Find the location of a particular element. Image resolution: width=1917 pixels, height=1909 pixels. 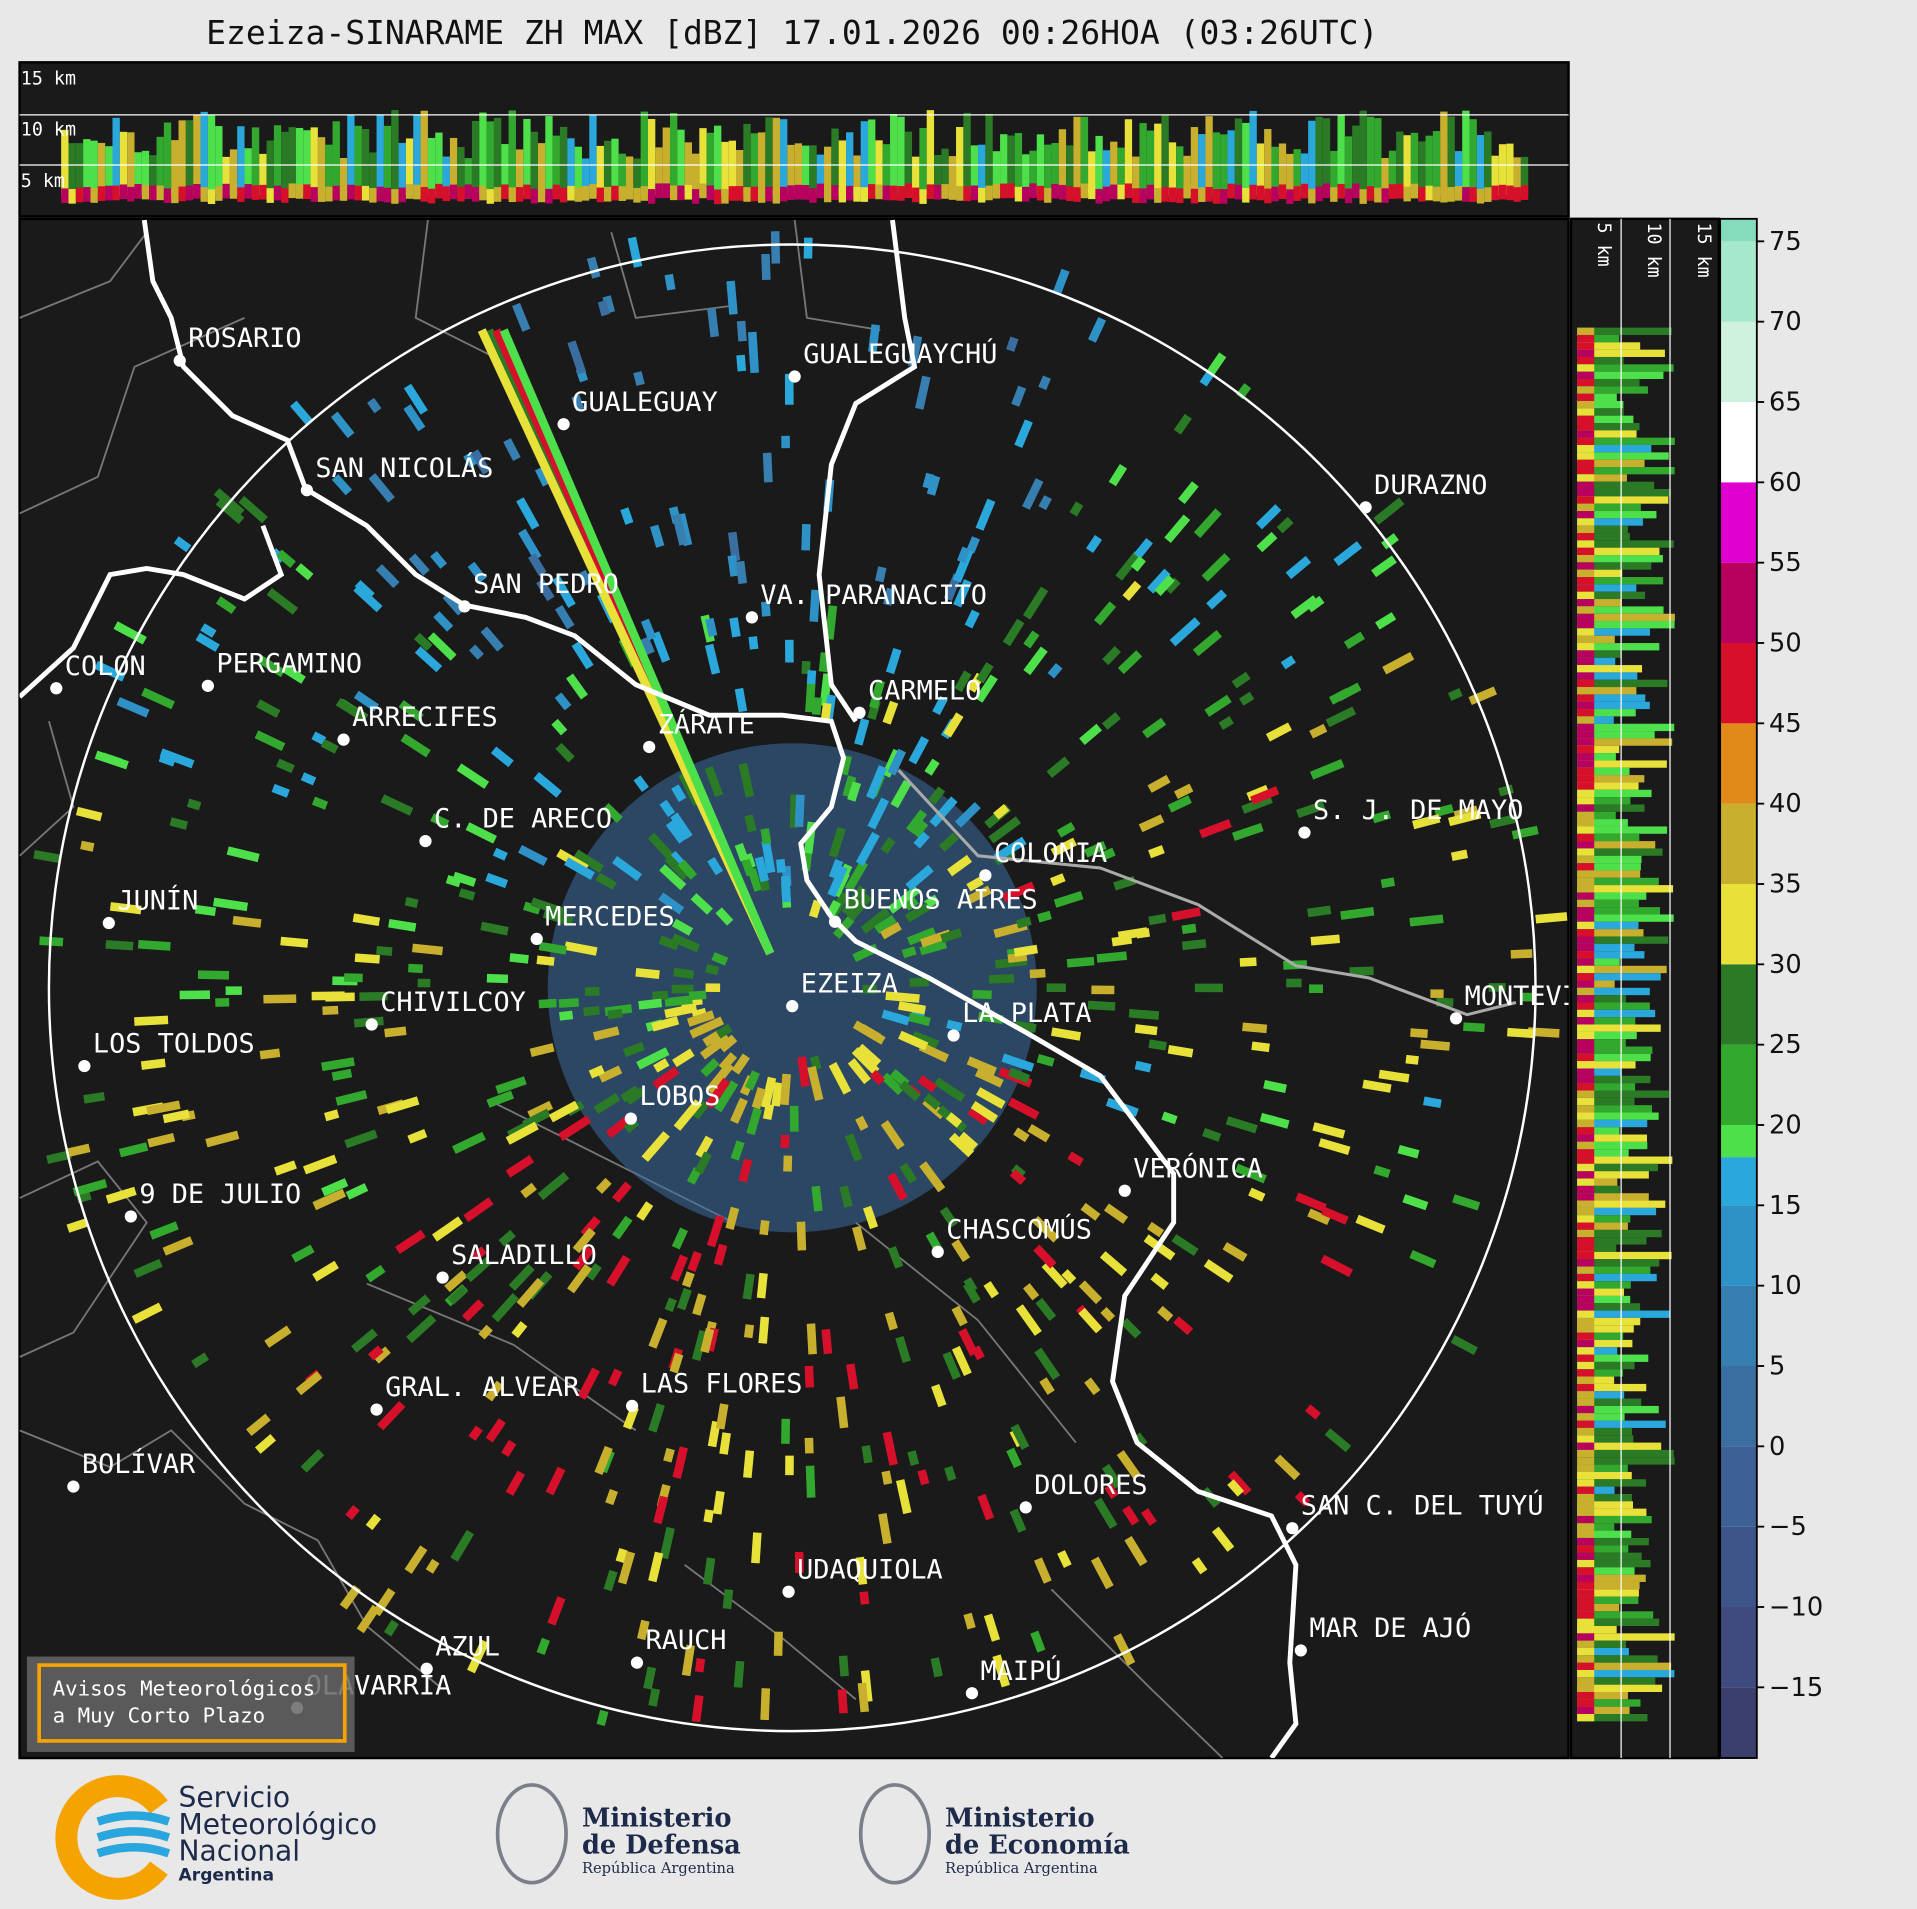

colorbar-tick-label: −10 is located at coordinates (1796, 1608).